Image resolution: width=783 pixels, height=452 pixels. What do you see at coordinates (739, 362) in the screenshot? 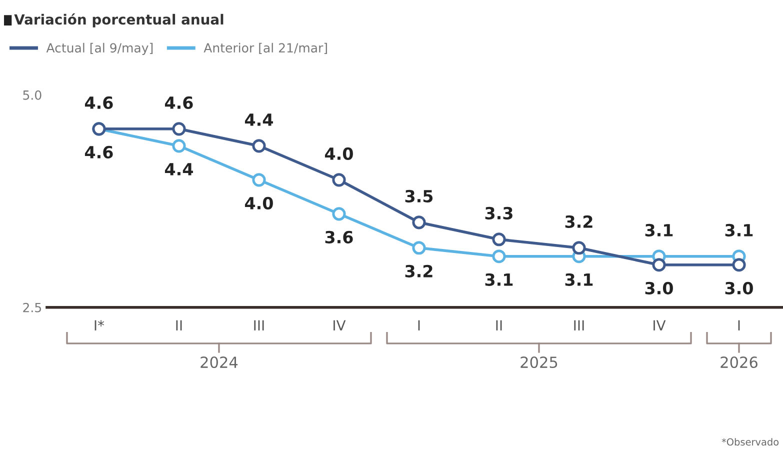
I see `text: 2026` at bounding box center [739, 362].